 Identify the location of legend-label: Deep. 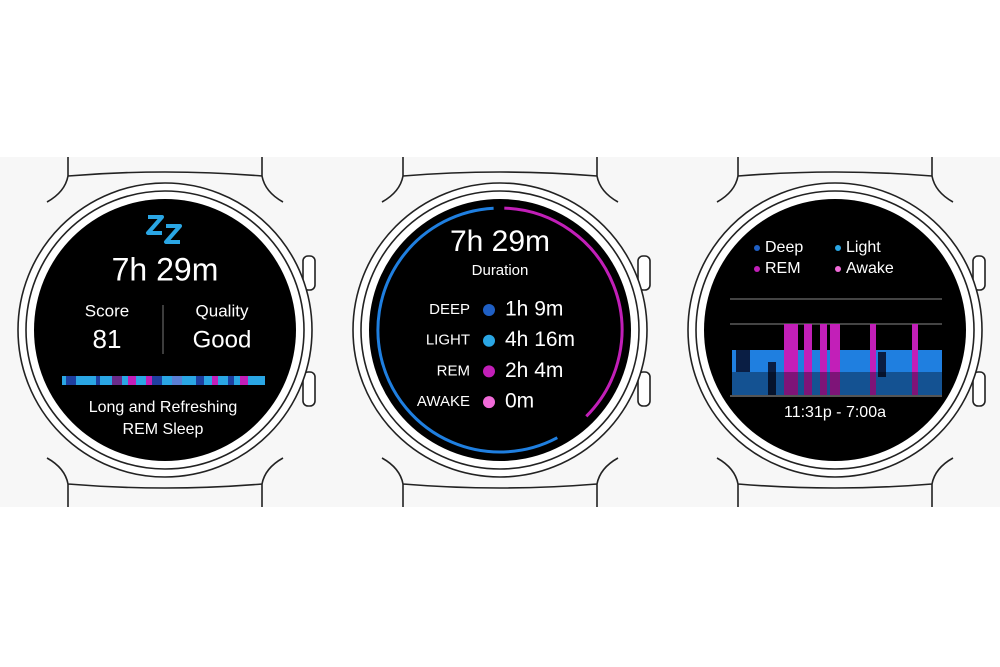
(784, 247).